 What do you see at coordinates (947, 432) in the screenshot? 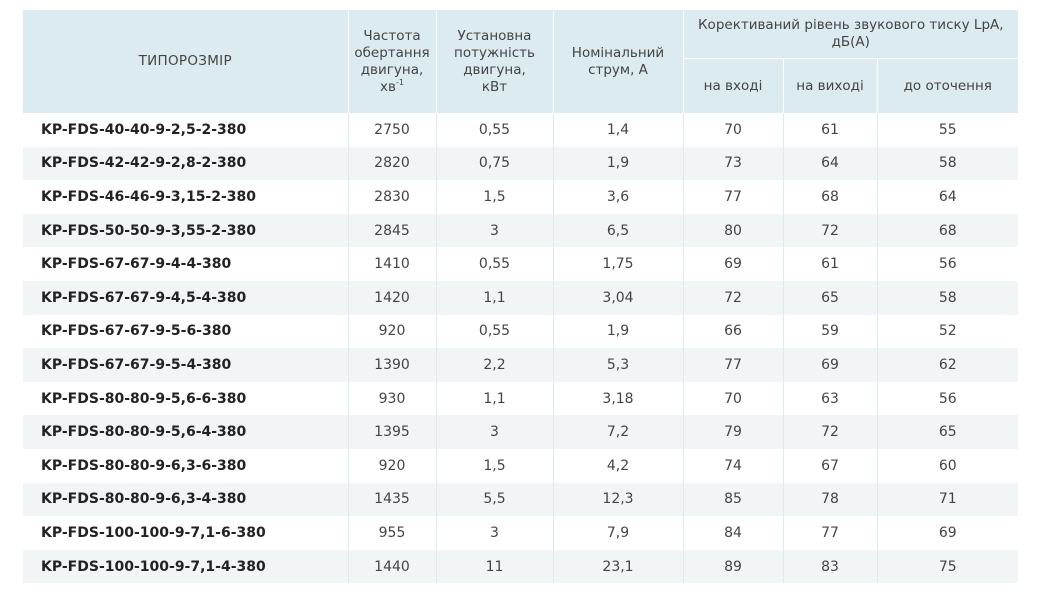
I see `cell-surroundings: 65` at bounding box center [947, 432].